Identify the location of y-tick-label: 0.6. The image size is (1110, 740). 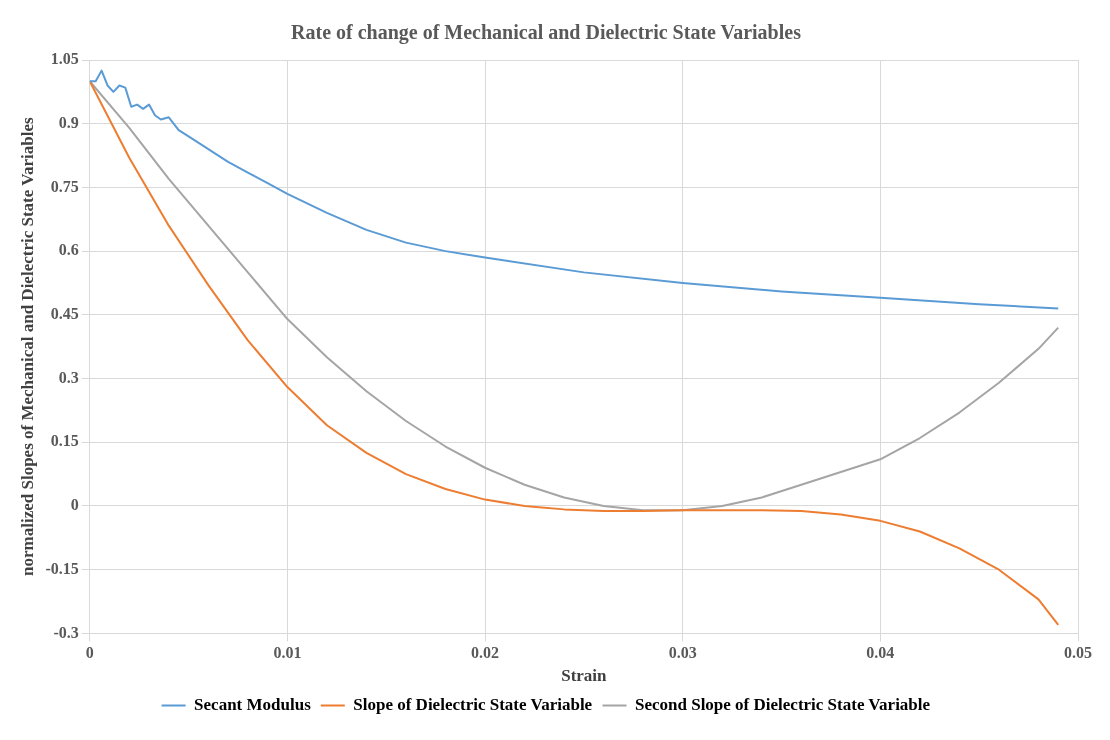
(68, 250).